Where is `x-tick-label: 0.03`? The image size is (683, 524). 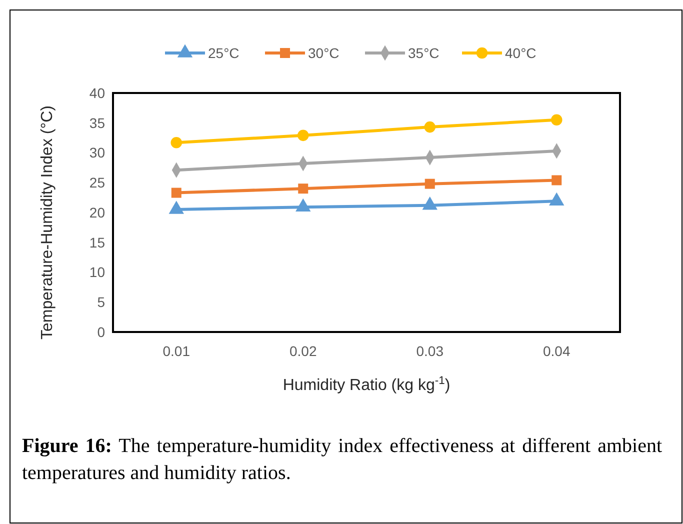 x-tick-label: 0.03 is located at coordinates (430, 351).